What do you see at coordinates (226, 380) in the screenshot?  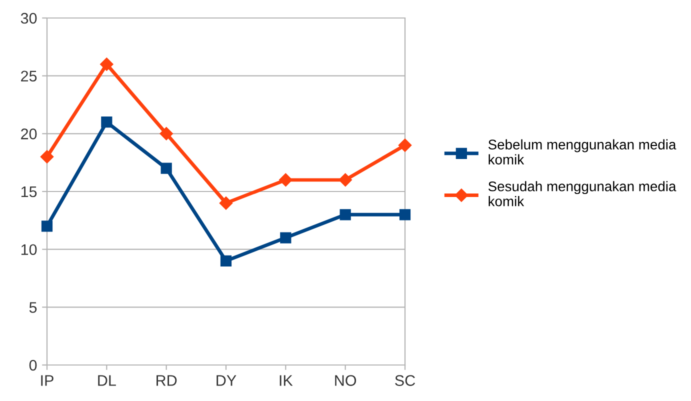 I see `x-tick-label: DY` at bounding box center [226, 380].